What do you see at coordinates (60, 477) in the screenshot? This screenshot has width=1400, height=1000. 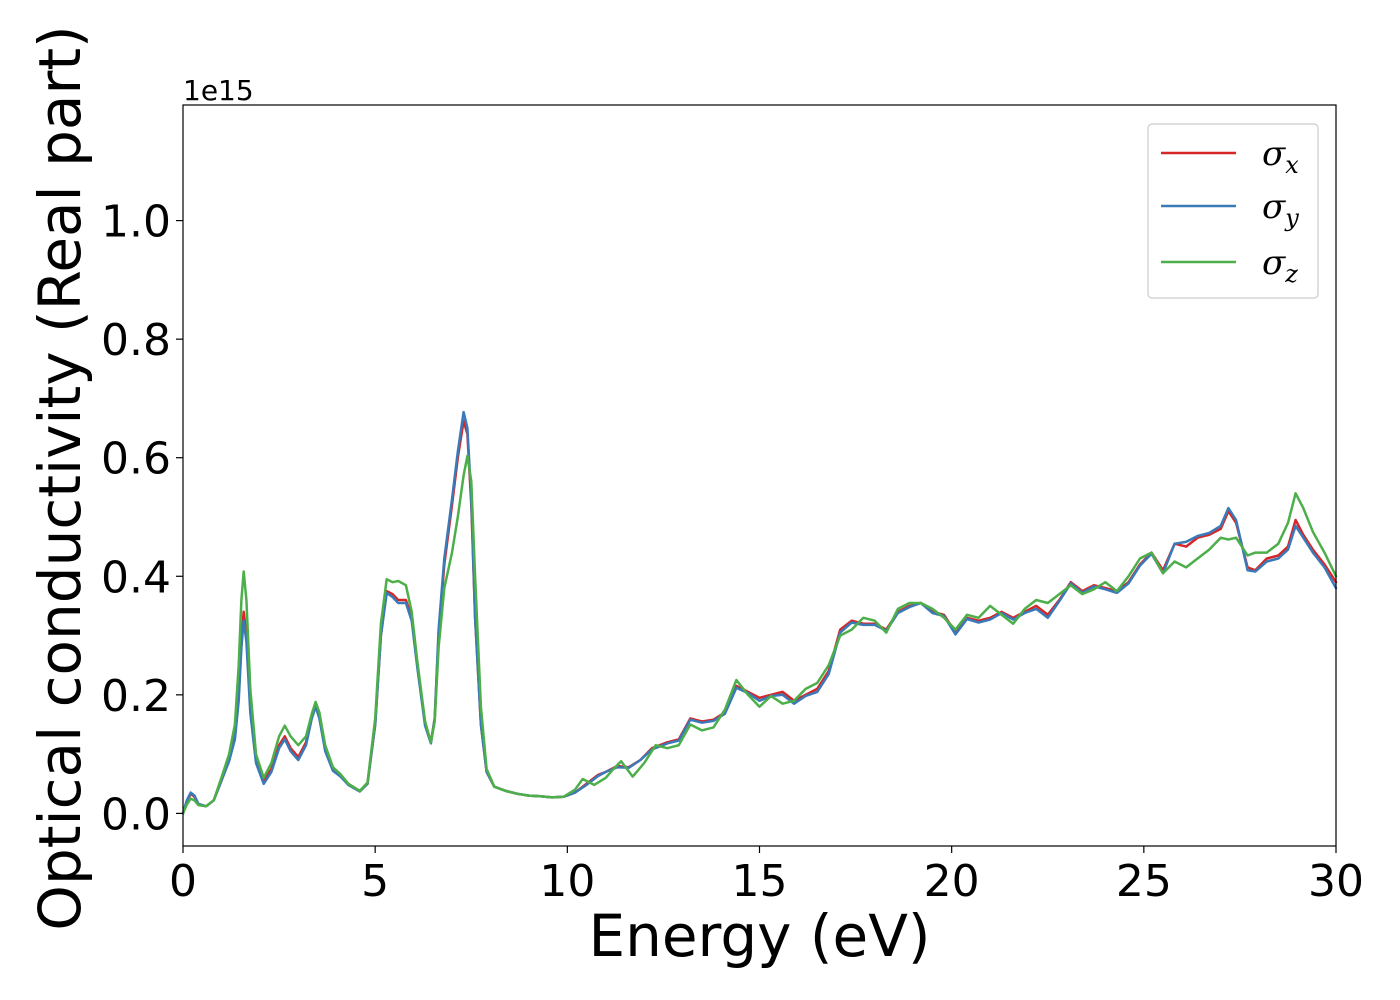 I see `y-axis-label: Optical conductivity (Real part)` at bounding box center [60, 477].